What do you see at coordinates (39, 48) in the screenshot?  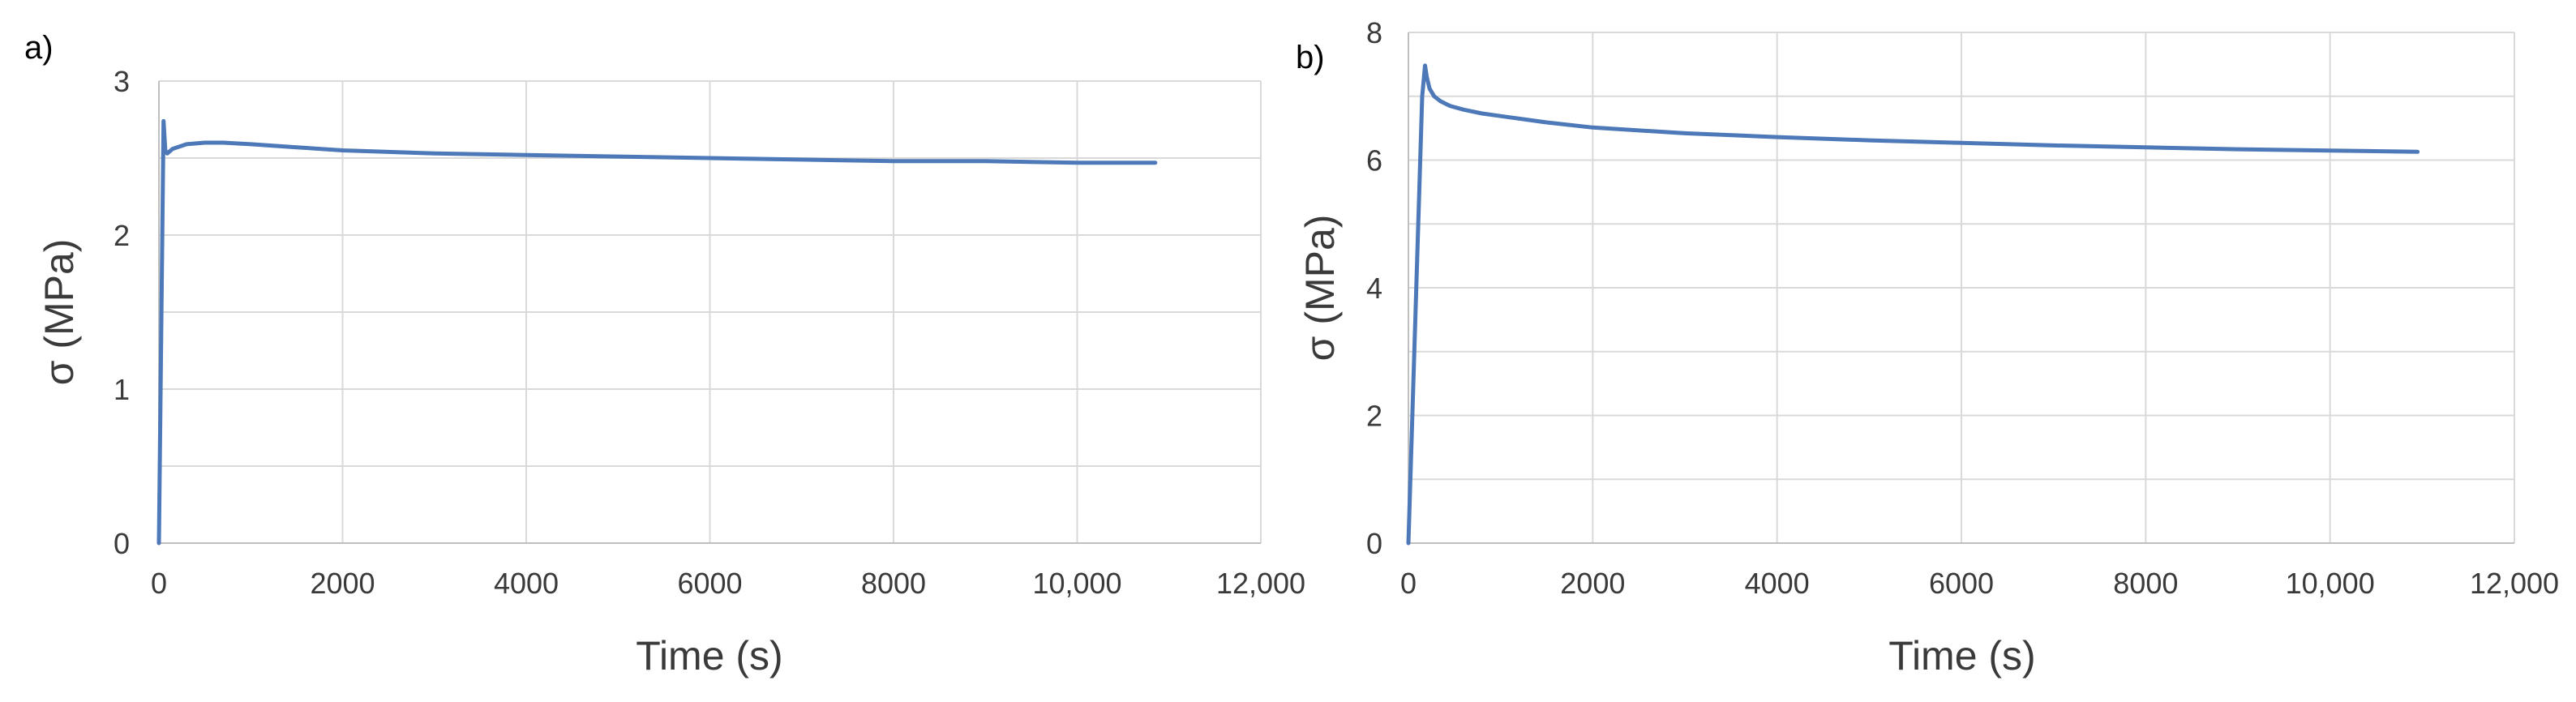 I see `panel-label: a)` at bounding box center [39, 48].